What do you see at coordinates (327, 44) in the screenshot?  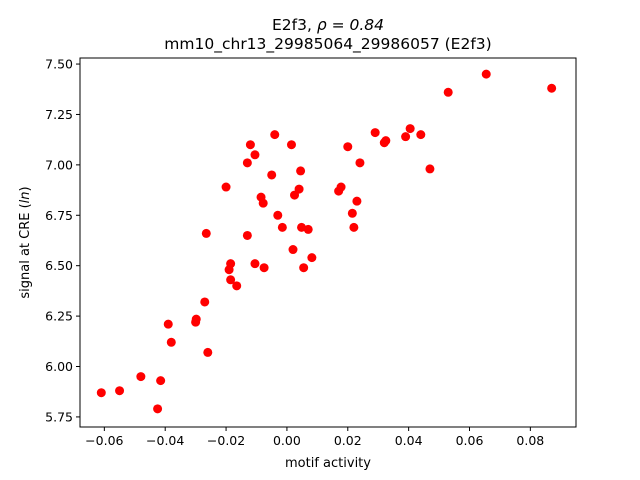 I see `chart-title-line-2: mm10_chr13_29985064_29986057 (E2f3)` at bounding box center [327, 44].